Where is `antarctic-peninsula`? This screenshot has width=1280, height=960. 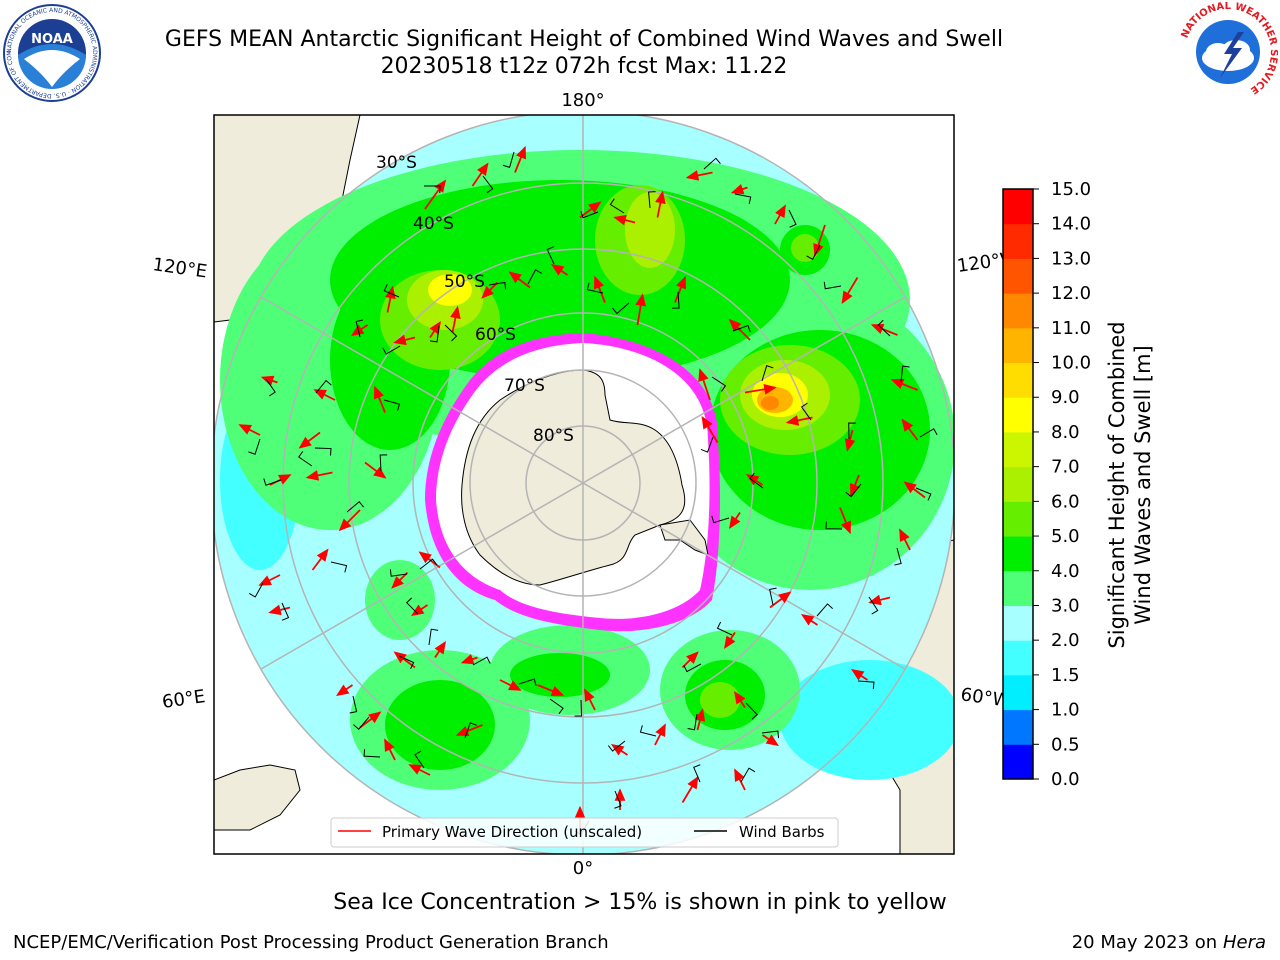
antarctic-peninsula is located at coordinates (684, 537).